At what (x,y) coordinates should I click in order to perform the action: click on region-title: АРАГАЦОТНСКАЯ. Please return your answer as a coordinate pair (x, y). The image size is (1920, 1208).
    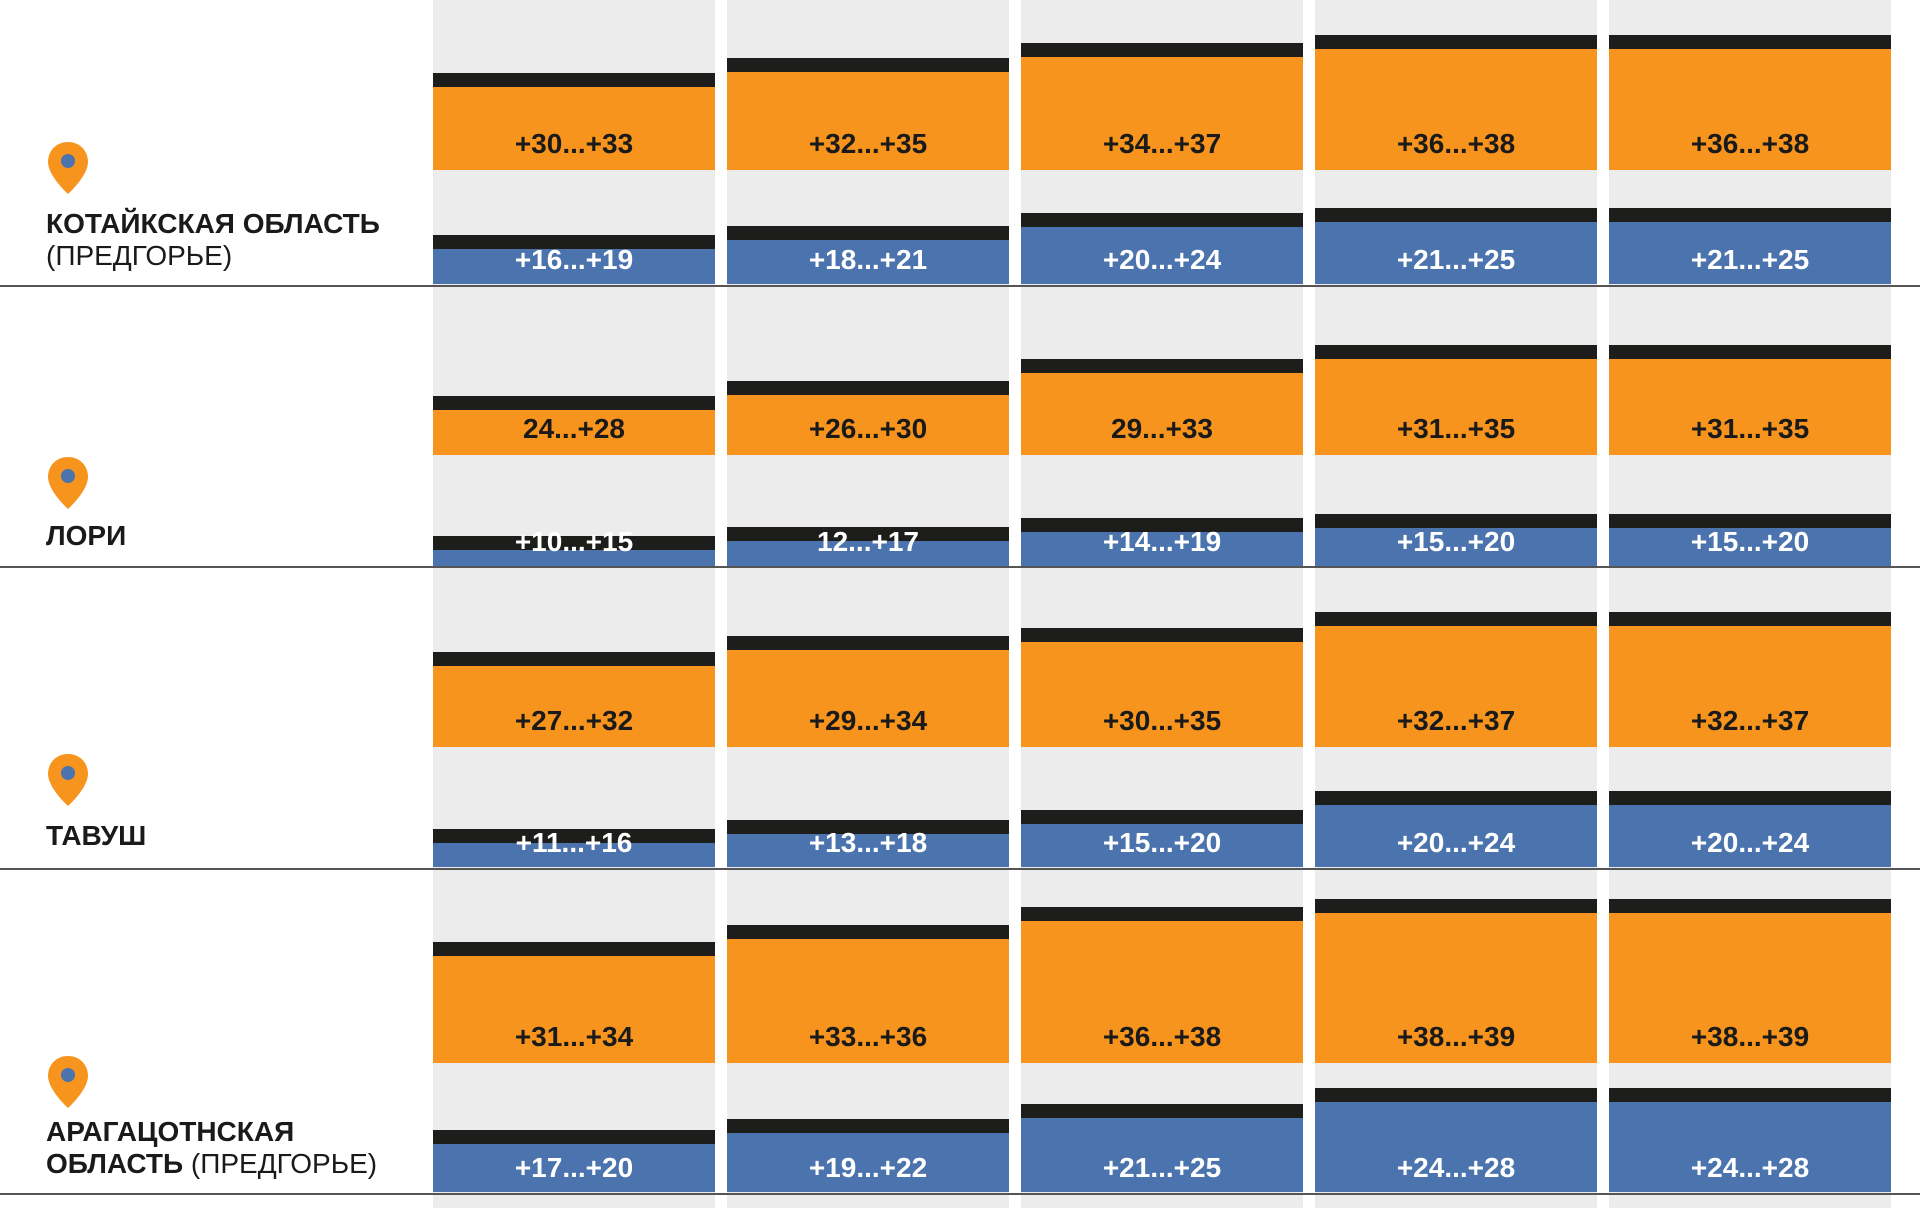
    Looking at the image, I should click on (170, 1131).